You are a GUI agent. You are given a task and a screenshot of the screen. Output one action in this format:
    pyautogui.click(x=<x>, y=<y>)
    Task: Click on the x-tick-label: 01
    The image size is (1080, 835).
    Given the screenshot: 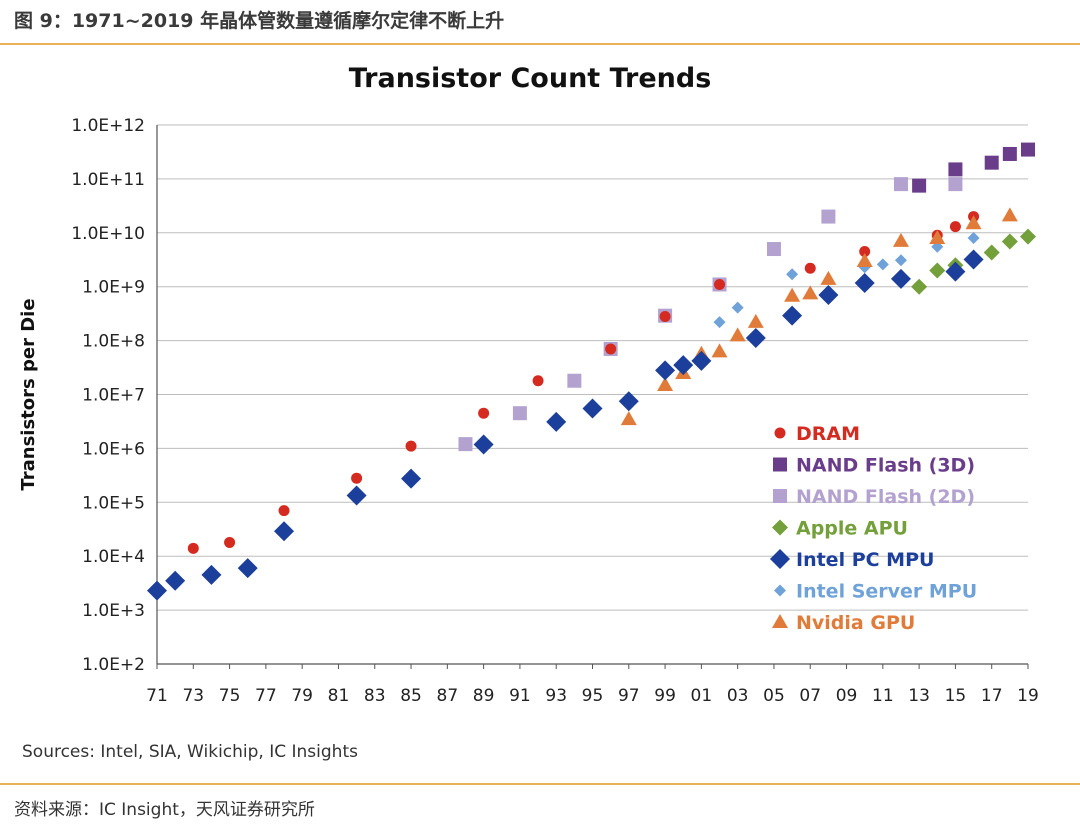 What is the action you would take?
    pyautogui.click(x=702, y=696)
    